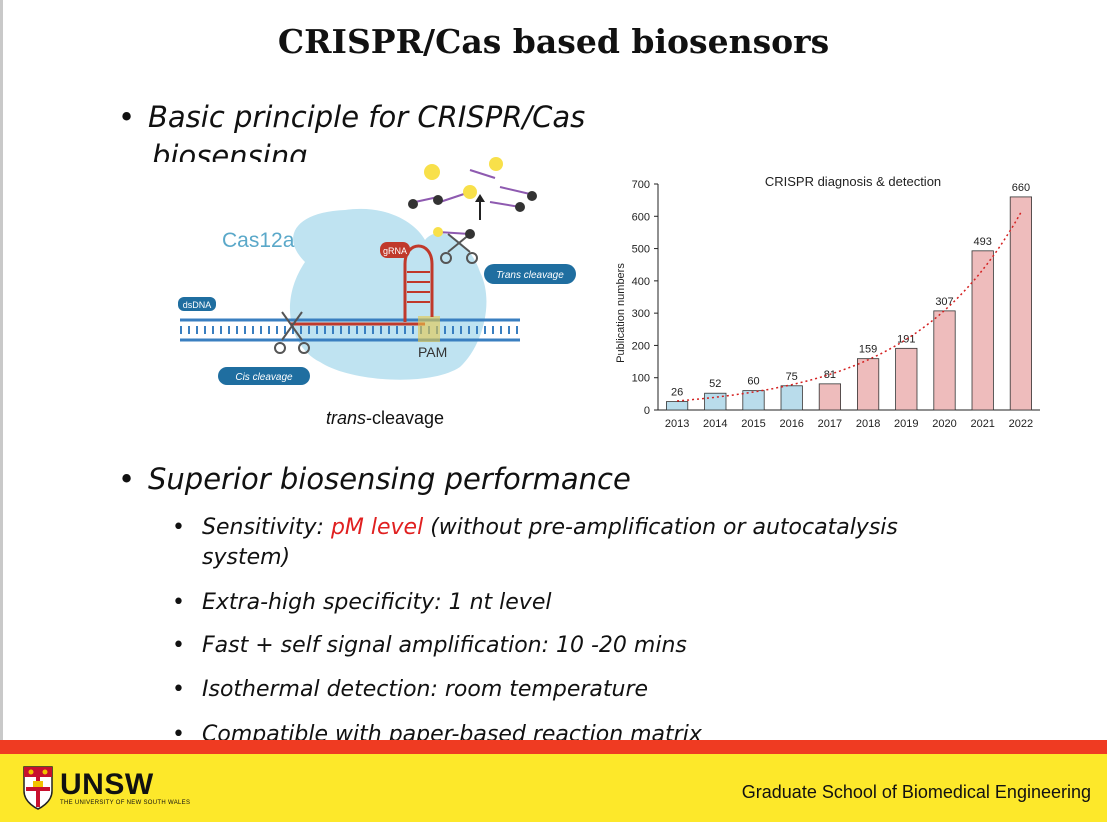  What do you see at coordinates (677, 424) in the screenshot?
I see `chart-x-tick-label: 2013` at bounding box center [677, 424].